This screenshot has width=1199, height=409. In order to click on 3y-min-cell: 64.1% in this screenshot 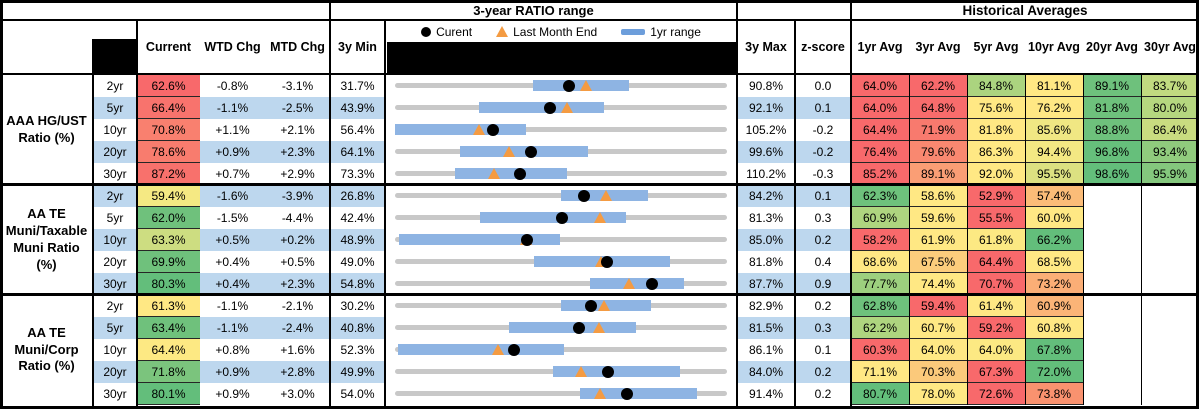, I will do `click(357, 152)`.